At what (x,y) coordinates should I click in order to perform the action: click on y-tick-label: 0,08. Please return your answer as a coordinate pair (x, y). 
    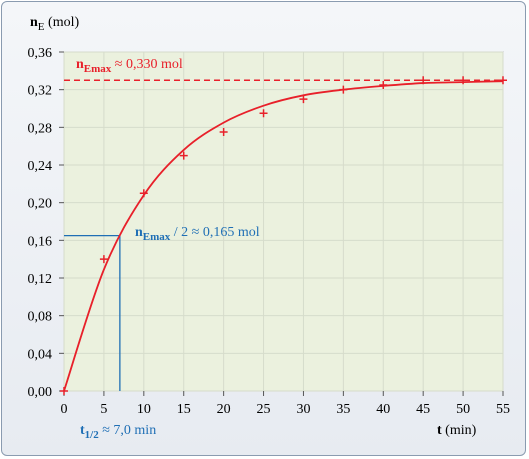
    Looking at the image, I should click on (40, 317).